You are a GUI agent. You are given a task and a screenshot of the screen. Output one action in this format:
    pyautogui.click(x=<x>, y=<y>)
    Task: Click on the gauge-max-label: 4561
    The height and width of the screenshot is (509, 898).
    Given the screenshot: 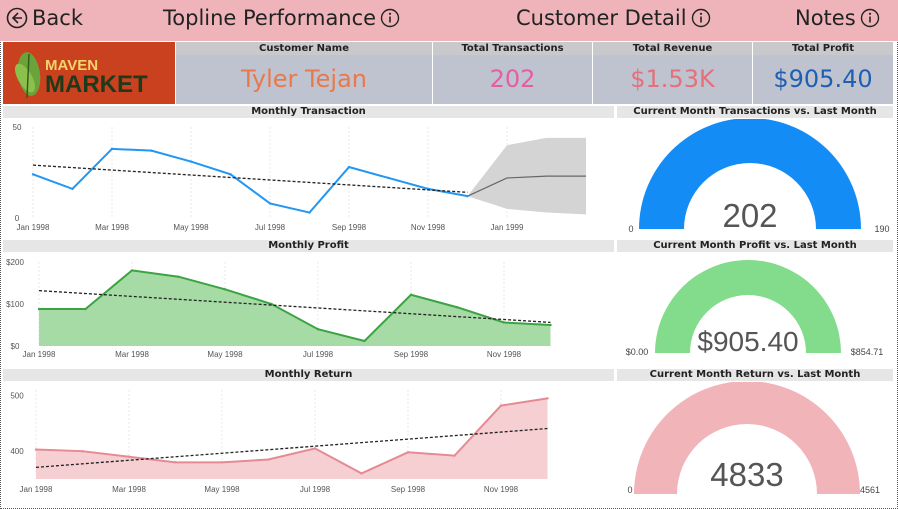 What is the action you would take?
    pyautogui.click(x=870, y=490)
    